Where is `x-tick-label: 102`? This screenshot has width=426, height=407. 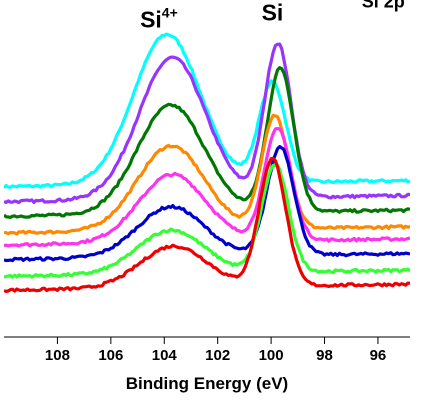 x-tick-label: 102 is located at coordinates (217, 355).